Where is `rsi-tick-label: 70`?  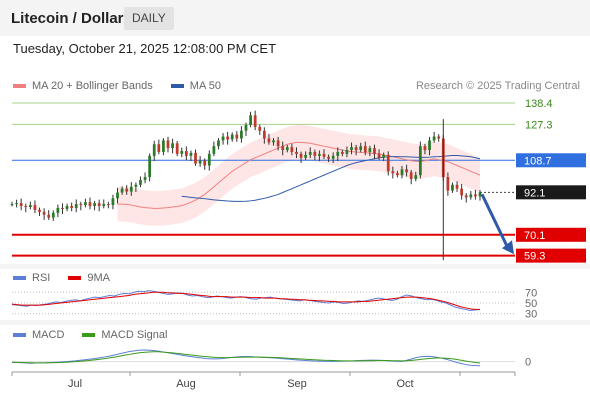 rsi-tick-label: 70 is located at coordinates (531, 293).